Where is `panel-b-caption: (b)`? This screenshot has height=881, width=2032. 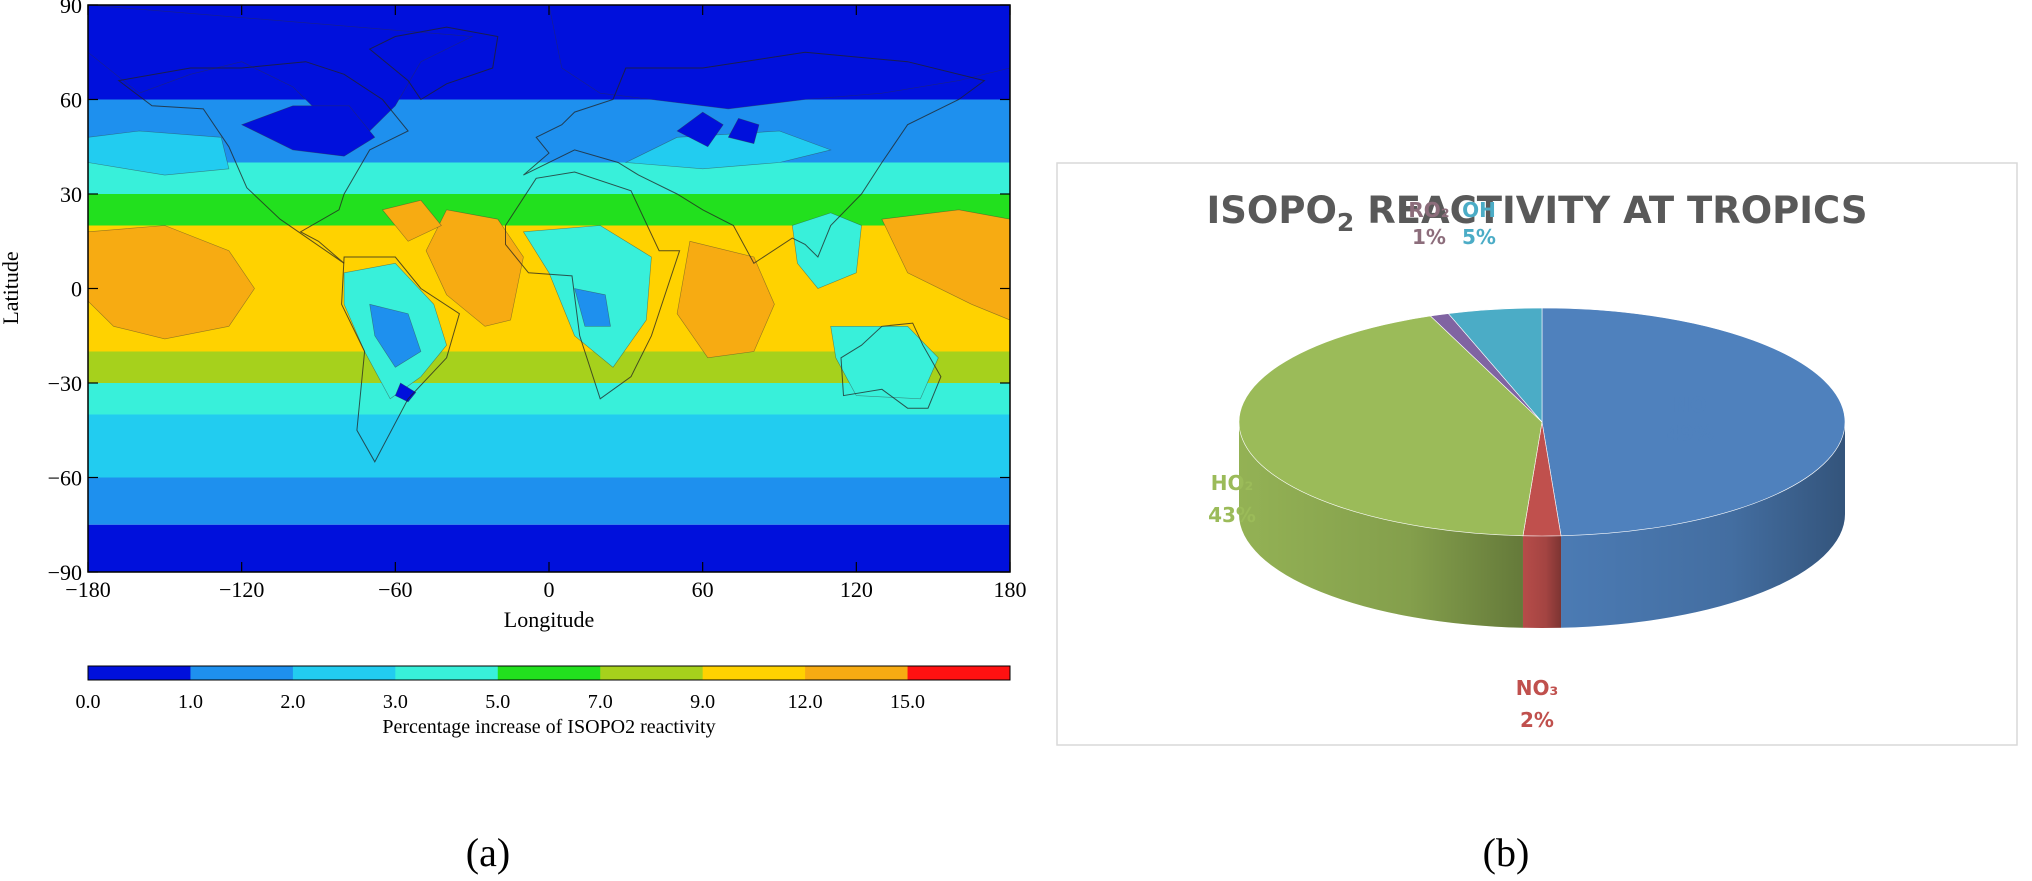 panel-b-caption: (b) is located at coordinates (1506, 852).